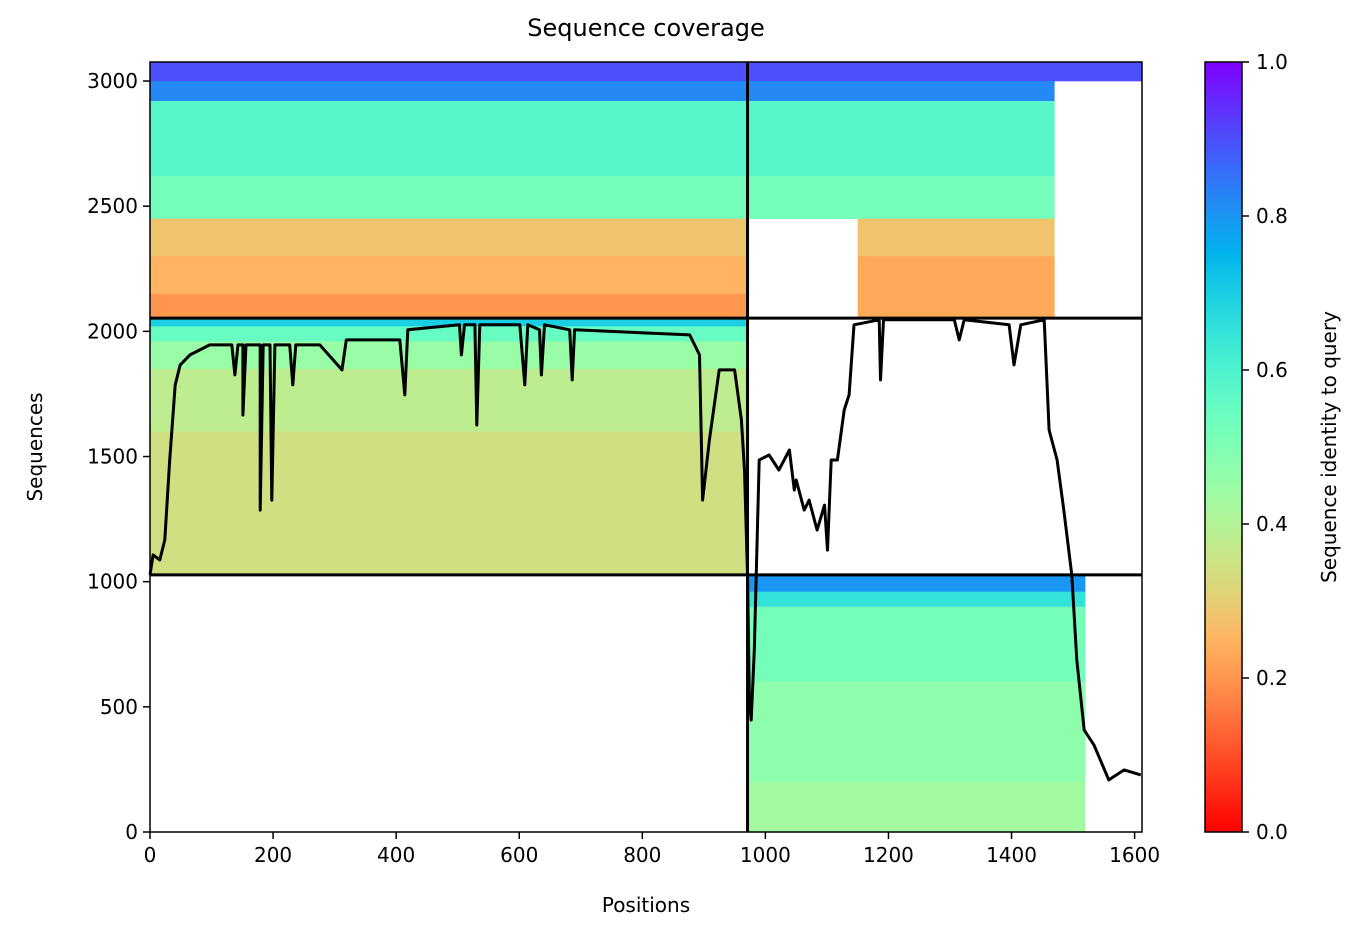 The image size is (1364, 943). Describe the element at coordinates (1329, 447) in the screenshot. I see `colorbar-label: Sequence identity to query` at that location.